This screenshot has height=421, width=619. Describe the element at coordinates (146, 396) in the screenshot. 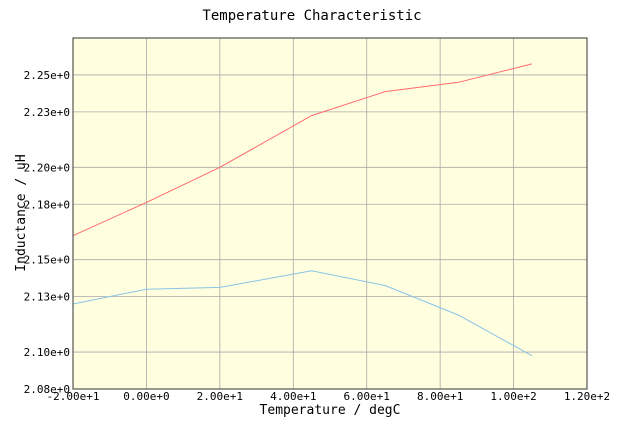

I see `x-tick-label: 0.00e+0` at that location.